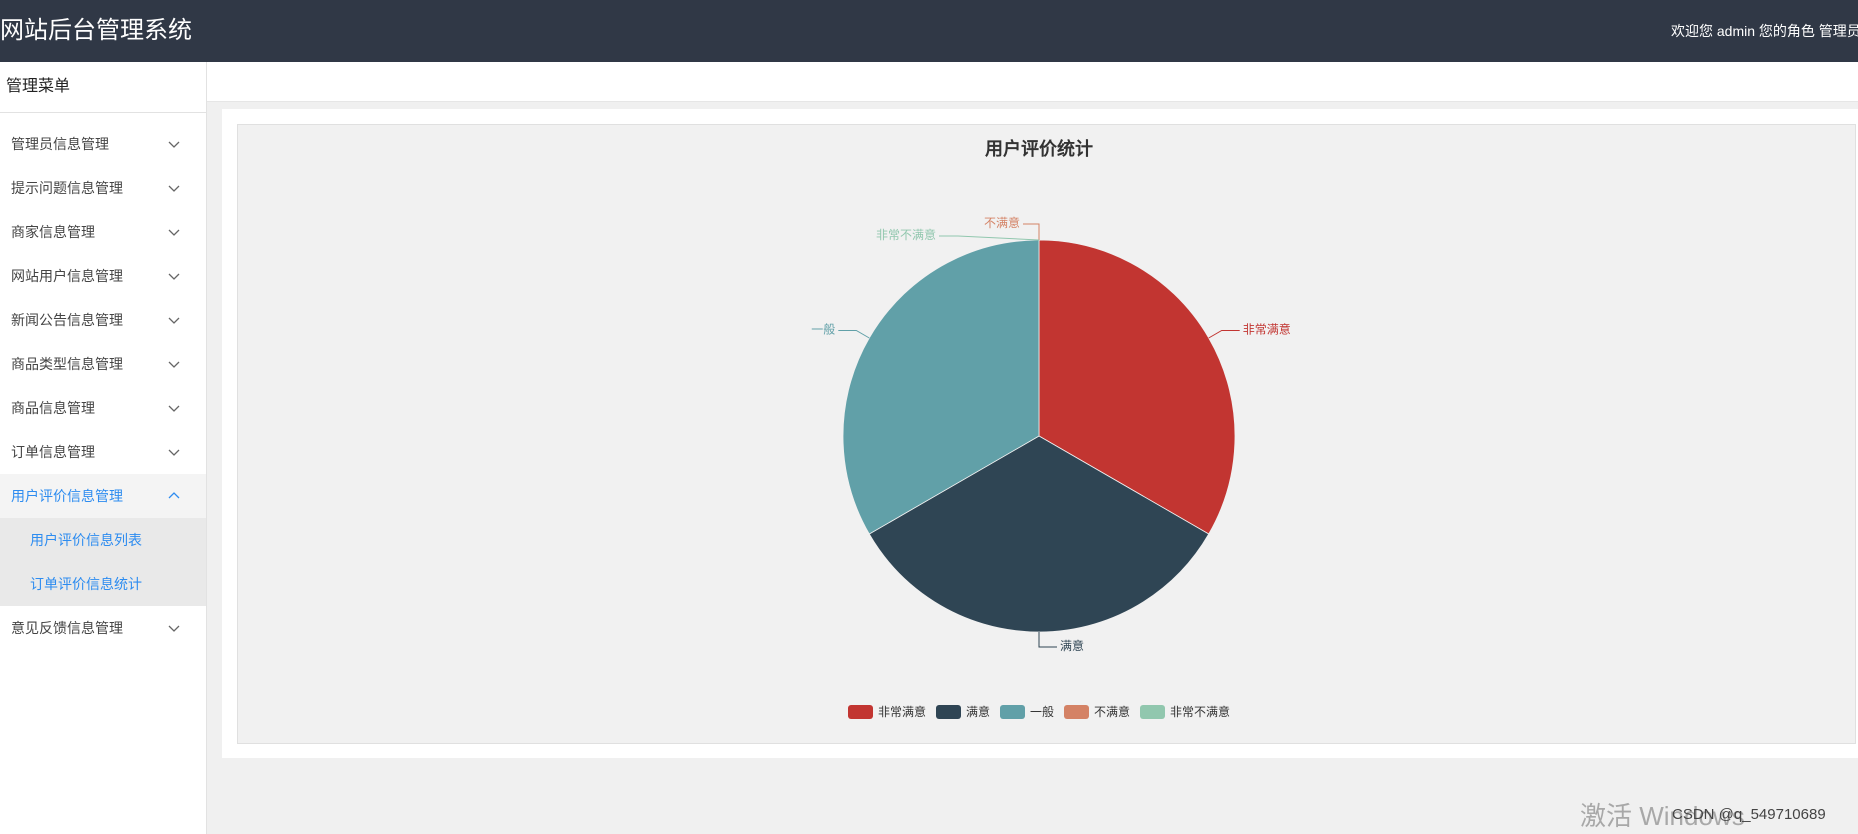 The image size is (1858, 834). What do you see at coordinates (103, 87) in the screenshot?
I see `sidebar-title: 管理菜单` at bounding box center [103, 87].